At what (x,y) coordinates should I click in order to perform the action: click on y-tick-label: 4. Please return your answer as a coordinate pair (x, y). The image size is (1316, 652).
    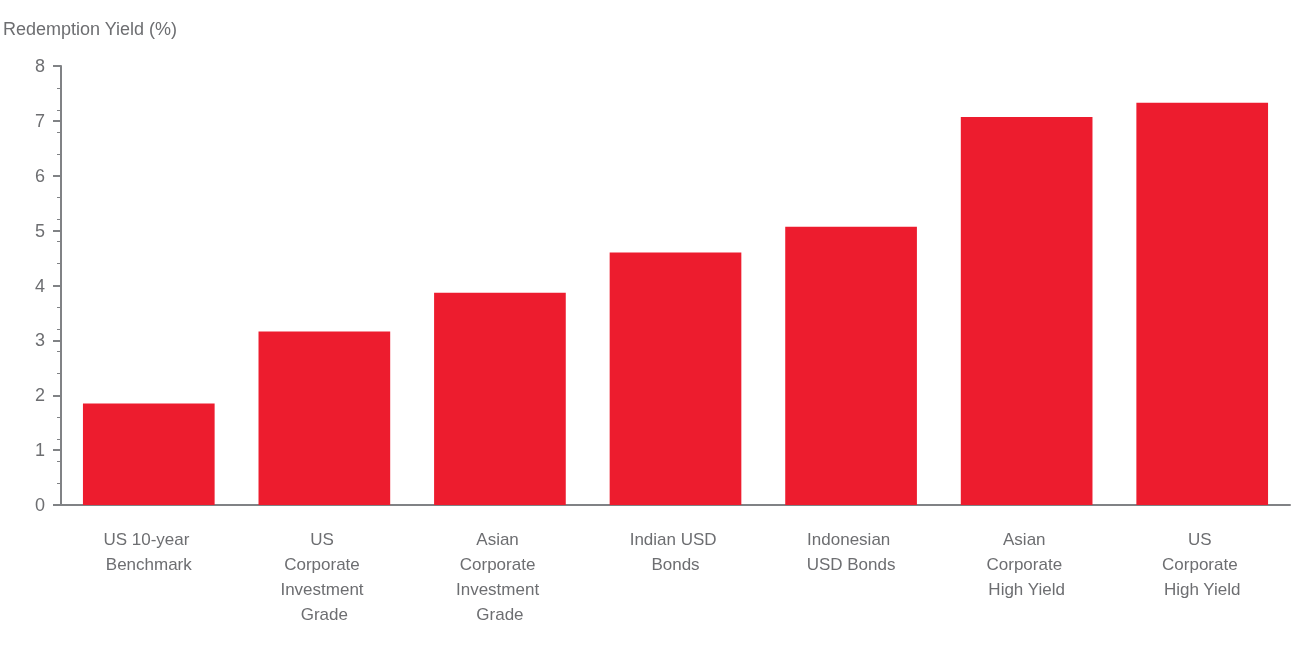
    Looking at the image, I should click on (39, 285).